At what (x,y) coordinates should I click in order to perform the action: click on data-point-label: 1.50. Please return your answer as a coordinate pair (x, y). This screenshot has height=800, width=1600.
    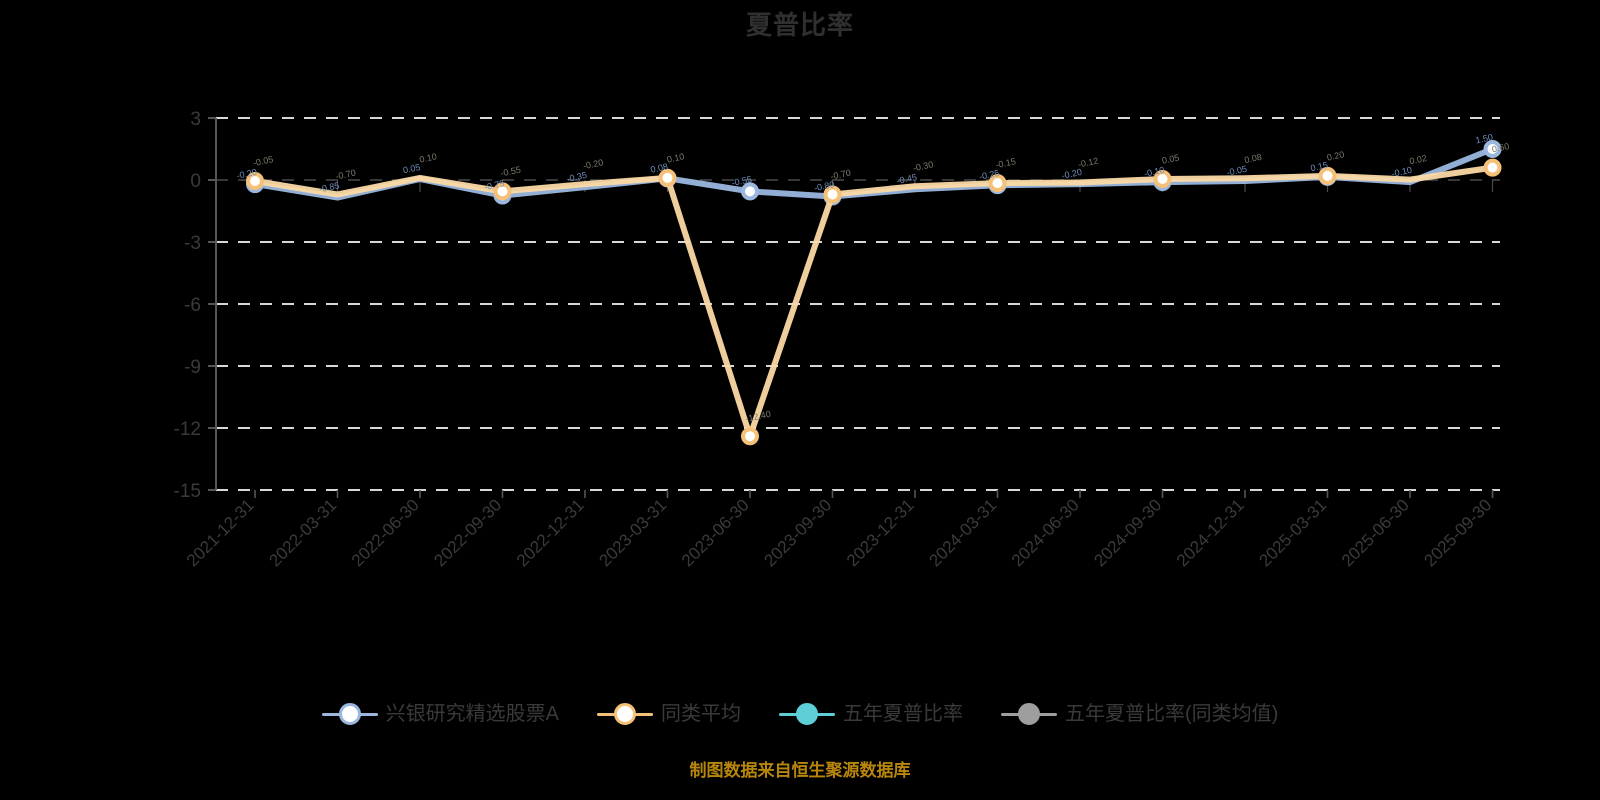
    Looking at the image, I should click on (1484, 138).